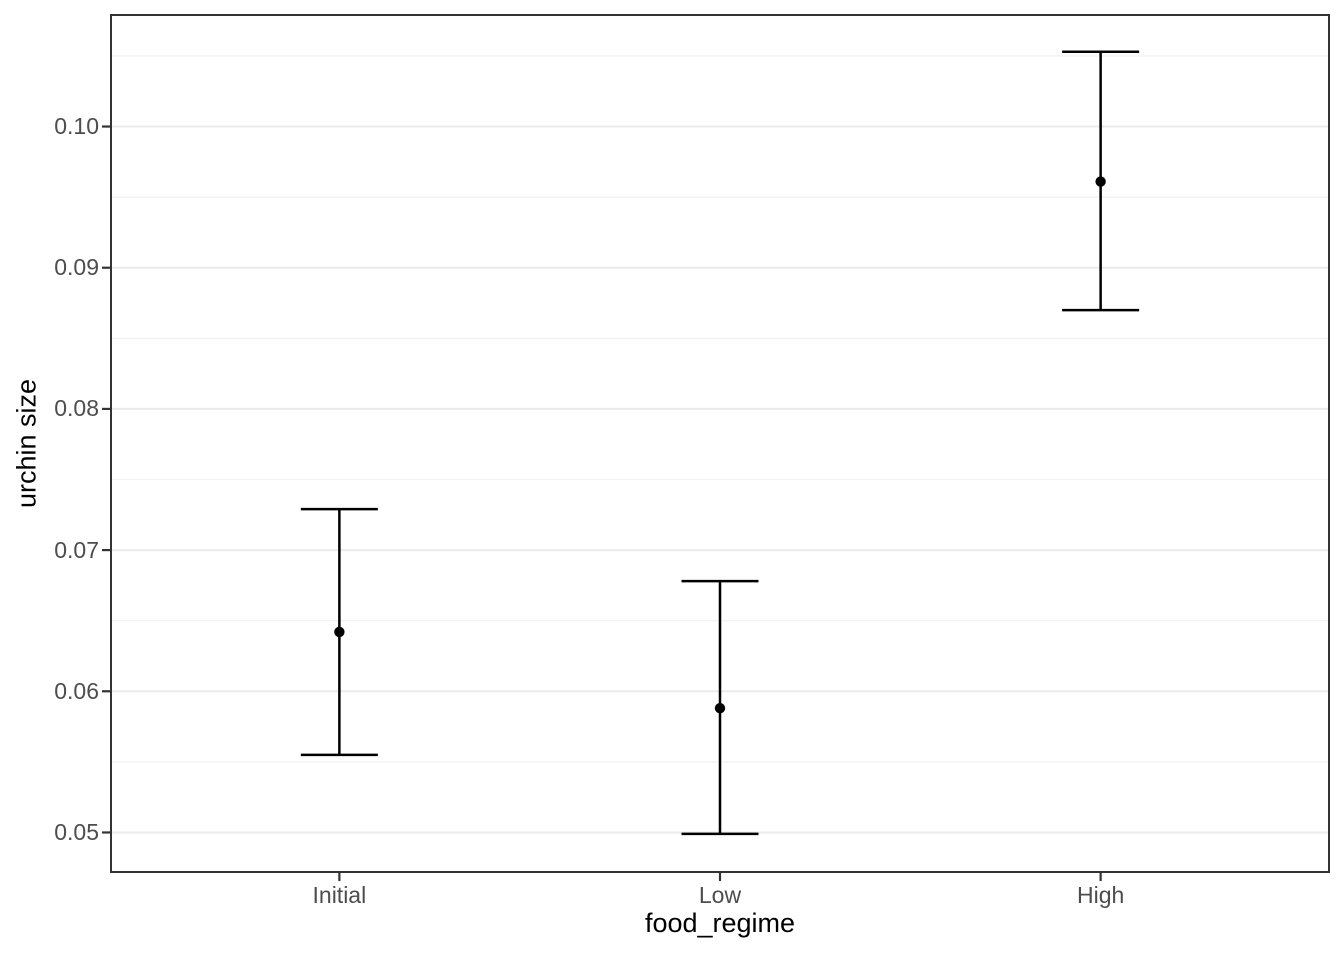 This screenshot has height=960, width=1344. Describe the element at coordinates (720, 923) in the screenshot. I see `x-axis-title: food_regime` at that location.